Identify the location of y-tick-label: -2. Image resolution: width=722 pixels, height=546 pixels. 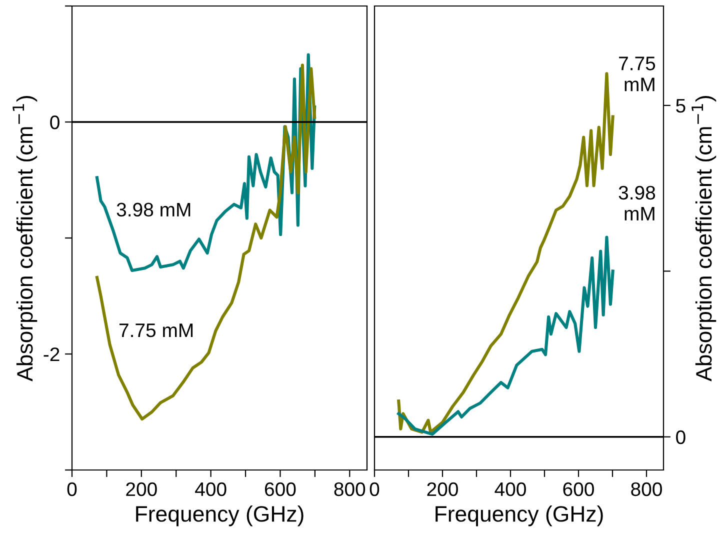
(52, 354).